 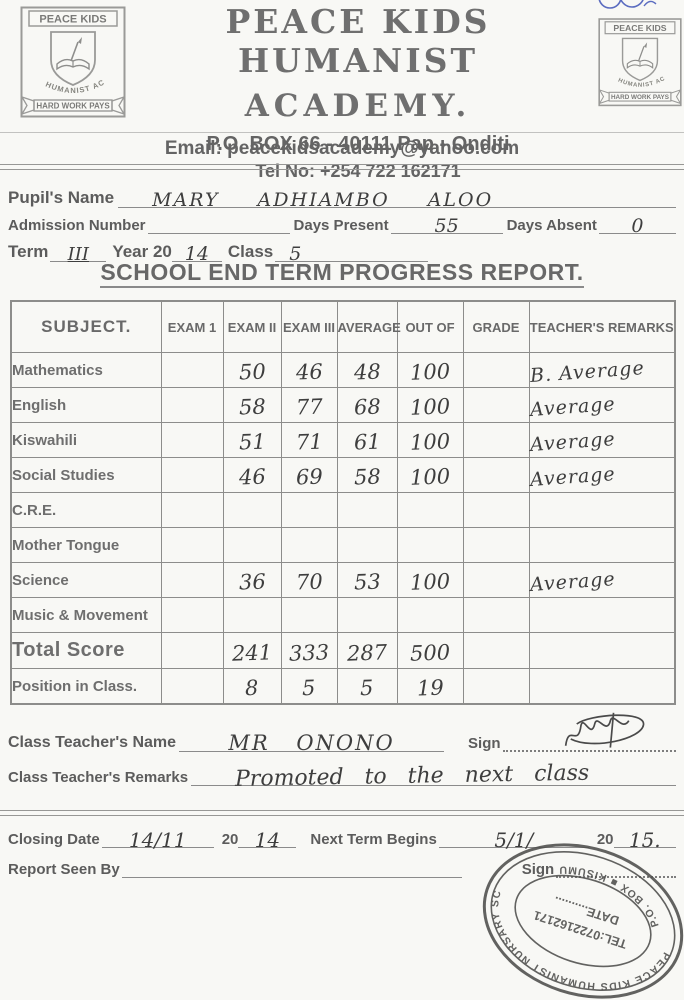 What do you see at coordinates (86, 370) in the screenshot?
I see `subject-cell: Mathematics` at bounding box center [86, 370].